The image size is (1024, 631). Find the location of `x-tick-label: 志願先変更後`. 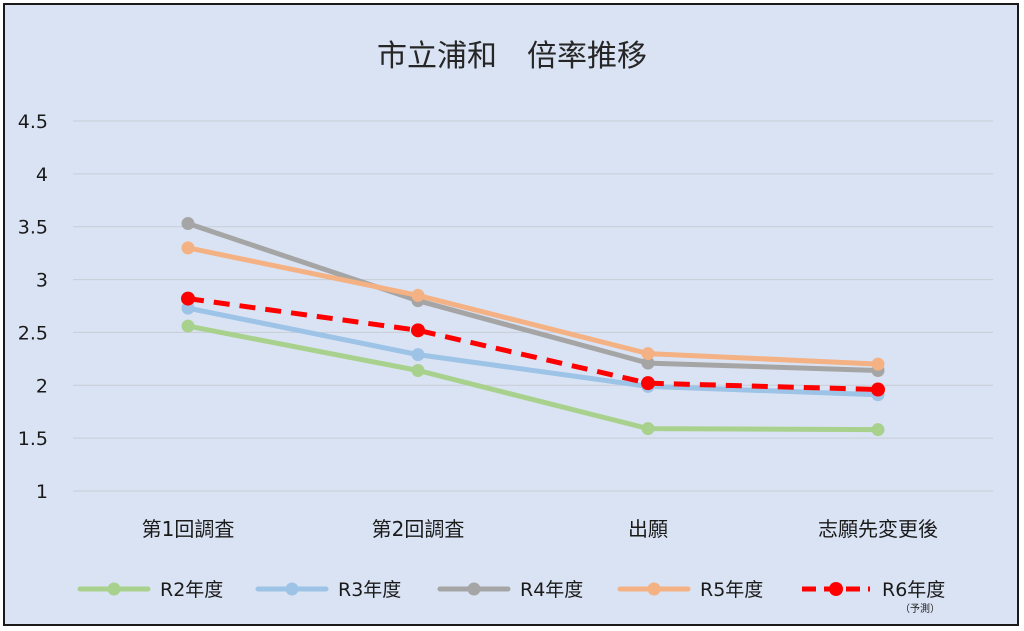

x-tick-label: 志願先変更後 is located at coordinates (878, 529).